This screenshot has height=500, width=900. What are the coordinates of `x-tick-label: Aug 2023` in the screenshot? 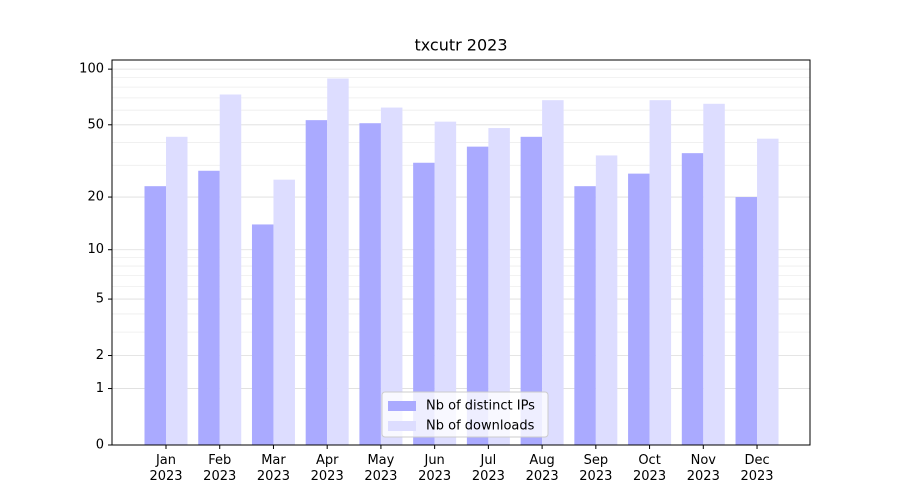 It's located at (542, 468).